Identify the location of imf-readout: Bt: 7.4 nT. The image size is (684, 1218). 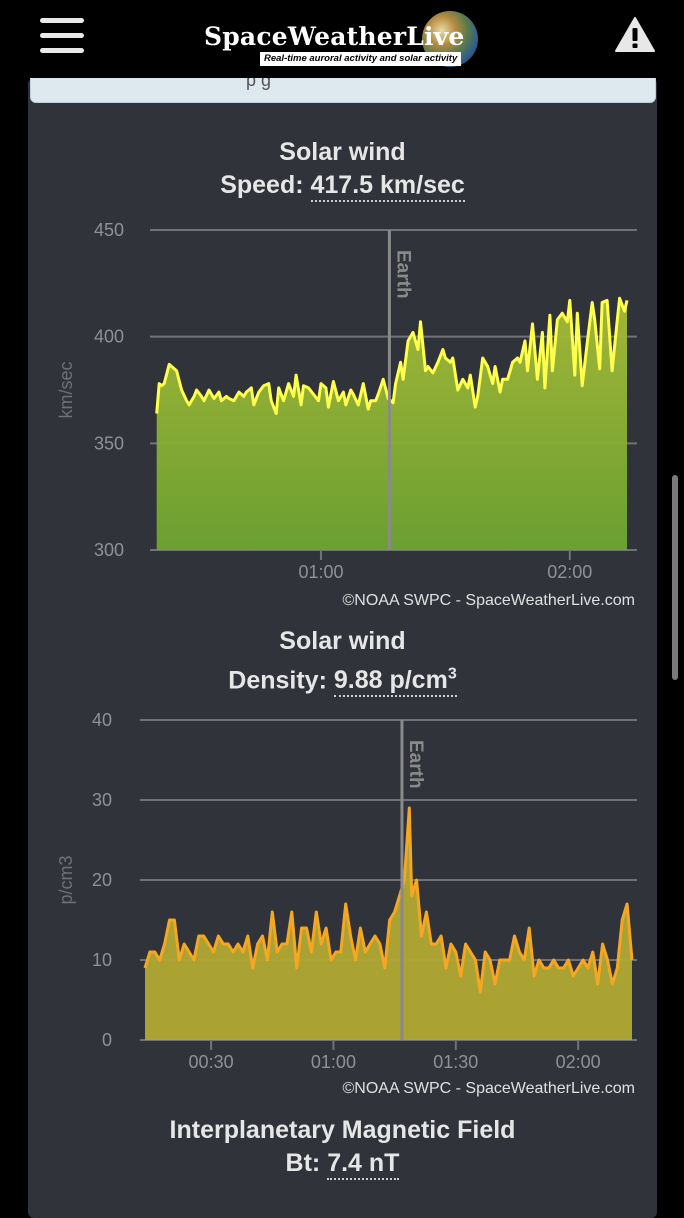
(342, 1163).